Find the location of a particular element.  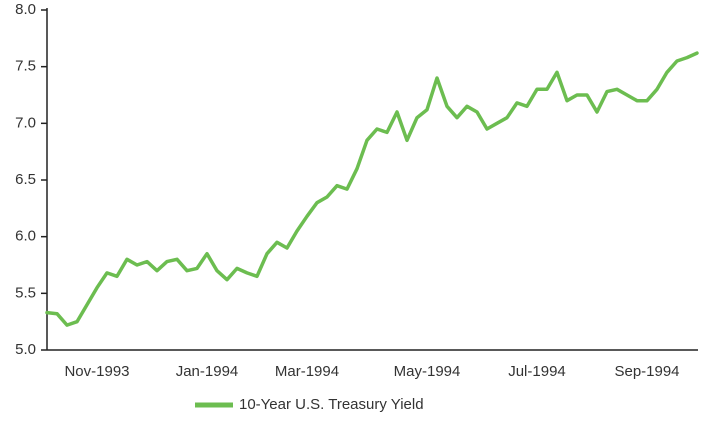

y-tick-label: 5.5 is located at coordinates (25, 292).